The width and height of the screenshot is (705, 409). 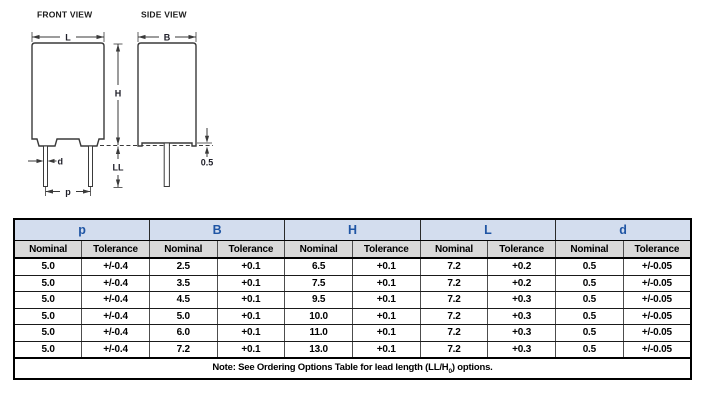 What do you see at coordinates (45, 166) in the screenshot?
I see `front-left-lead` at bounding box center [45, 166].